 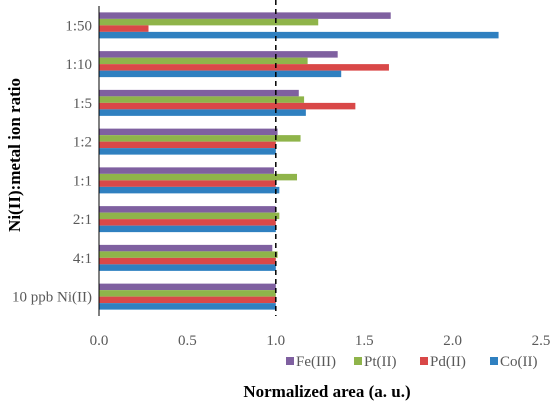 What do you see at coordinates (82, 259) in the screenshot?
I see `category-label: 4:1` at bounding box center [82, 259].